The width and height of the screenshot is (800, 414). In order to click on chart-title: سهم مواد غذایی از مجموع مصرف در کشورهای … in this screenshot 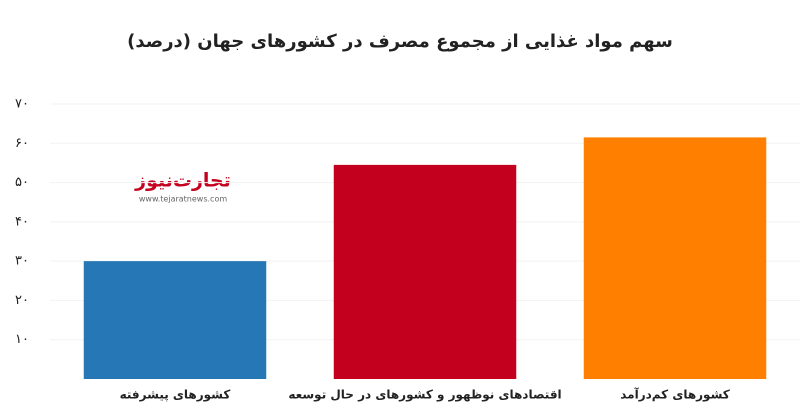, I will do `click(400, 41)`.